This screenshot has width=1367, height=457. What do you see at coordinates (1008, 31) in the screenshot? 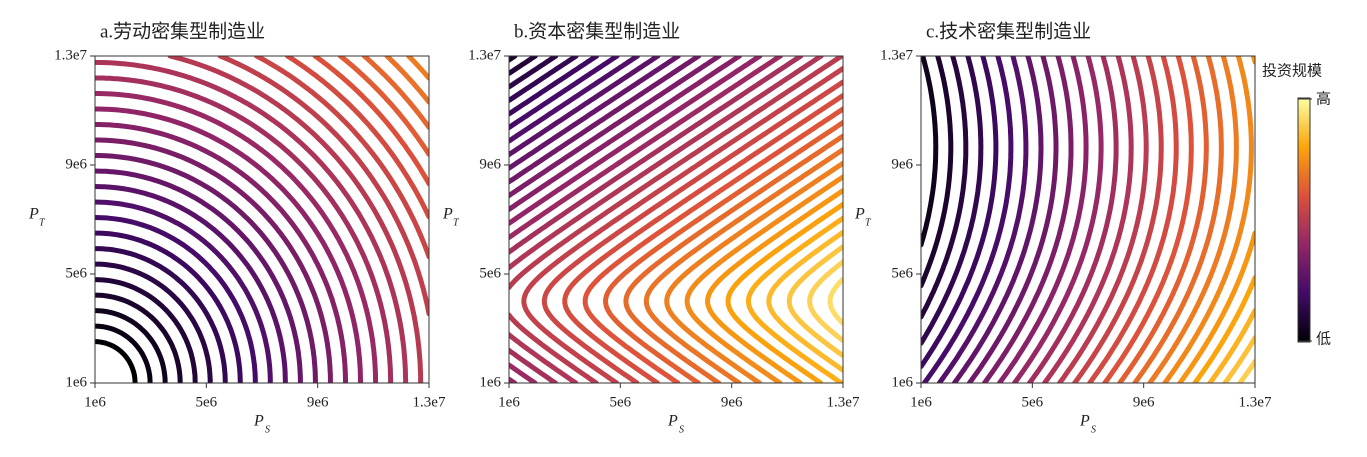
I see `panel-title: c.技术密集型制造业` at bounding box center [1008, 31].